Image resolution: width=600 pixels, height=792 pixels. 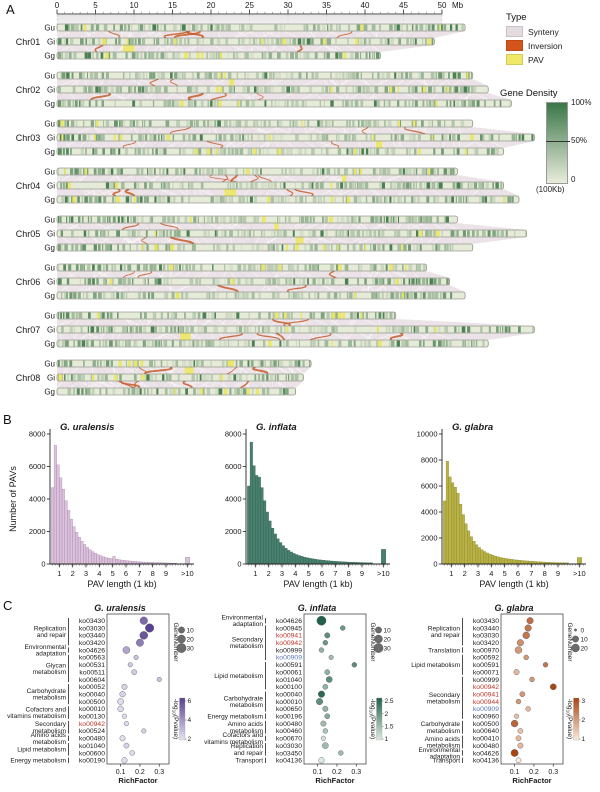 What do you see at coordinates (289, 724) in the screenshot?
I see `svg-text: ko00480` at bounding box center [289, 724].